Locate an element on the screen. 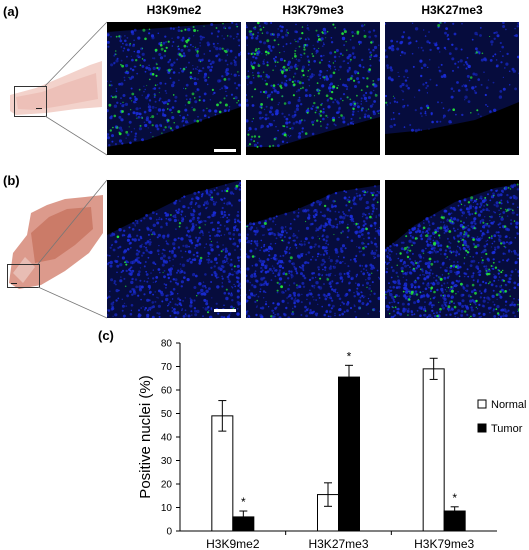 The width and height of the screenshot is (529, 550). y-tick-label: 0 is located at coordinates (169, 532).